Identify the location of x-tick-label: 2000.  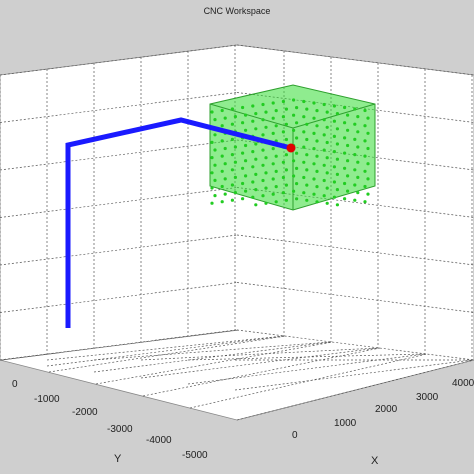
(386, 409).